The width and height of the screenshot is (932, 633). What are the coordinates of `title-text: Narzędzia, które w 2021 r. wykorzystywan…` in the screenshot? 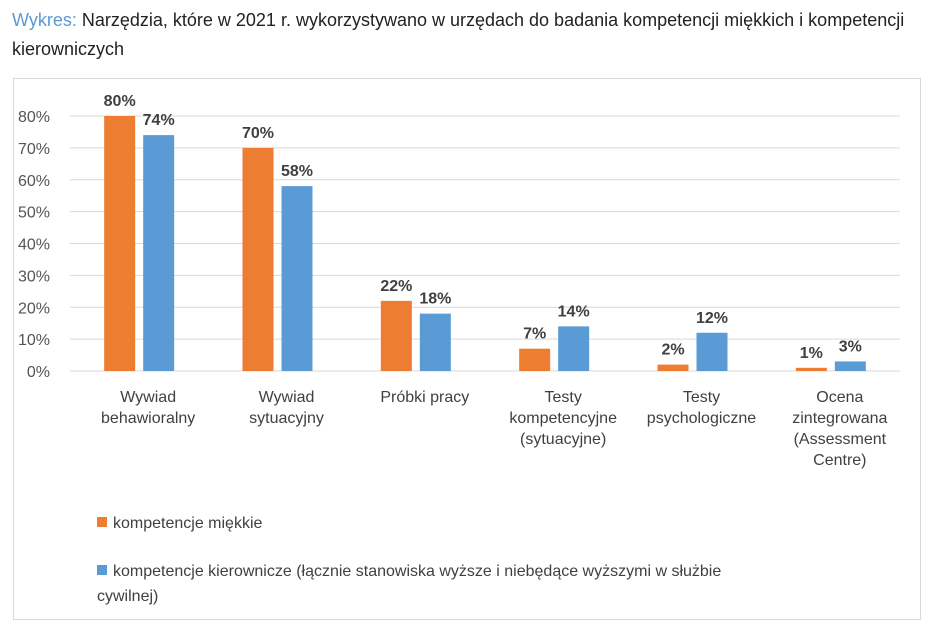 It's located at (458, 34).